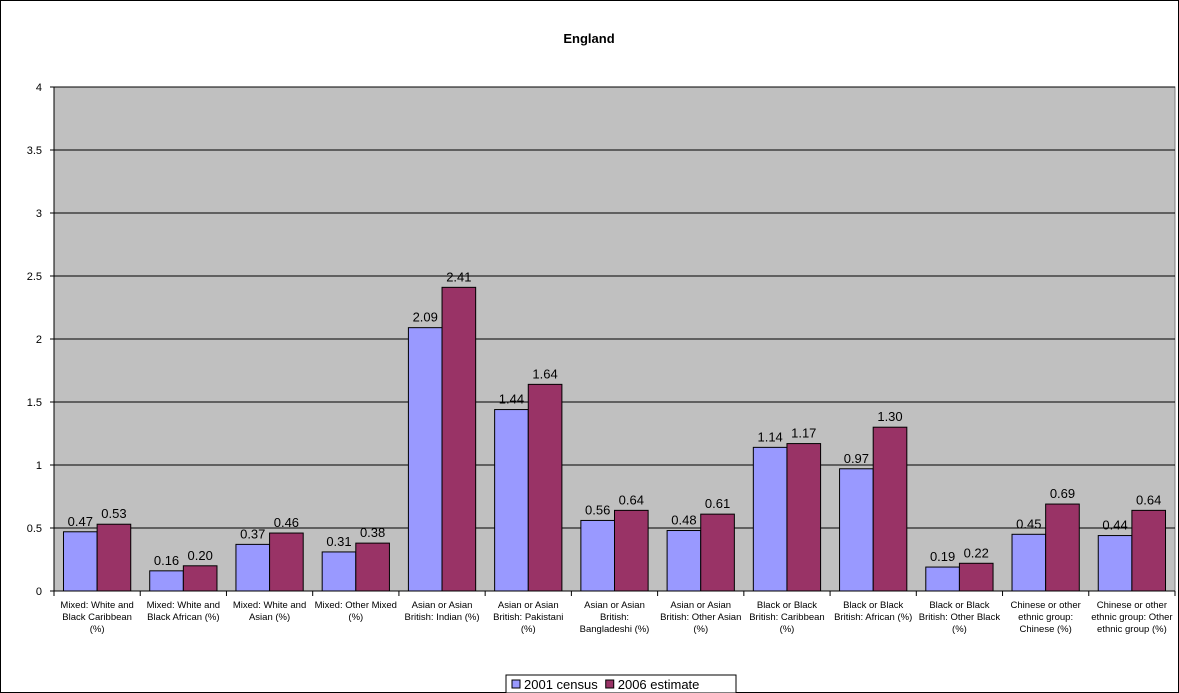  I want to click on data-label: 0.47, so click(80, 521).